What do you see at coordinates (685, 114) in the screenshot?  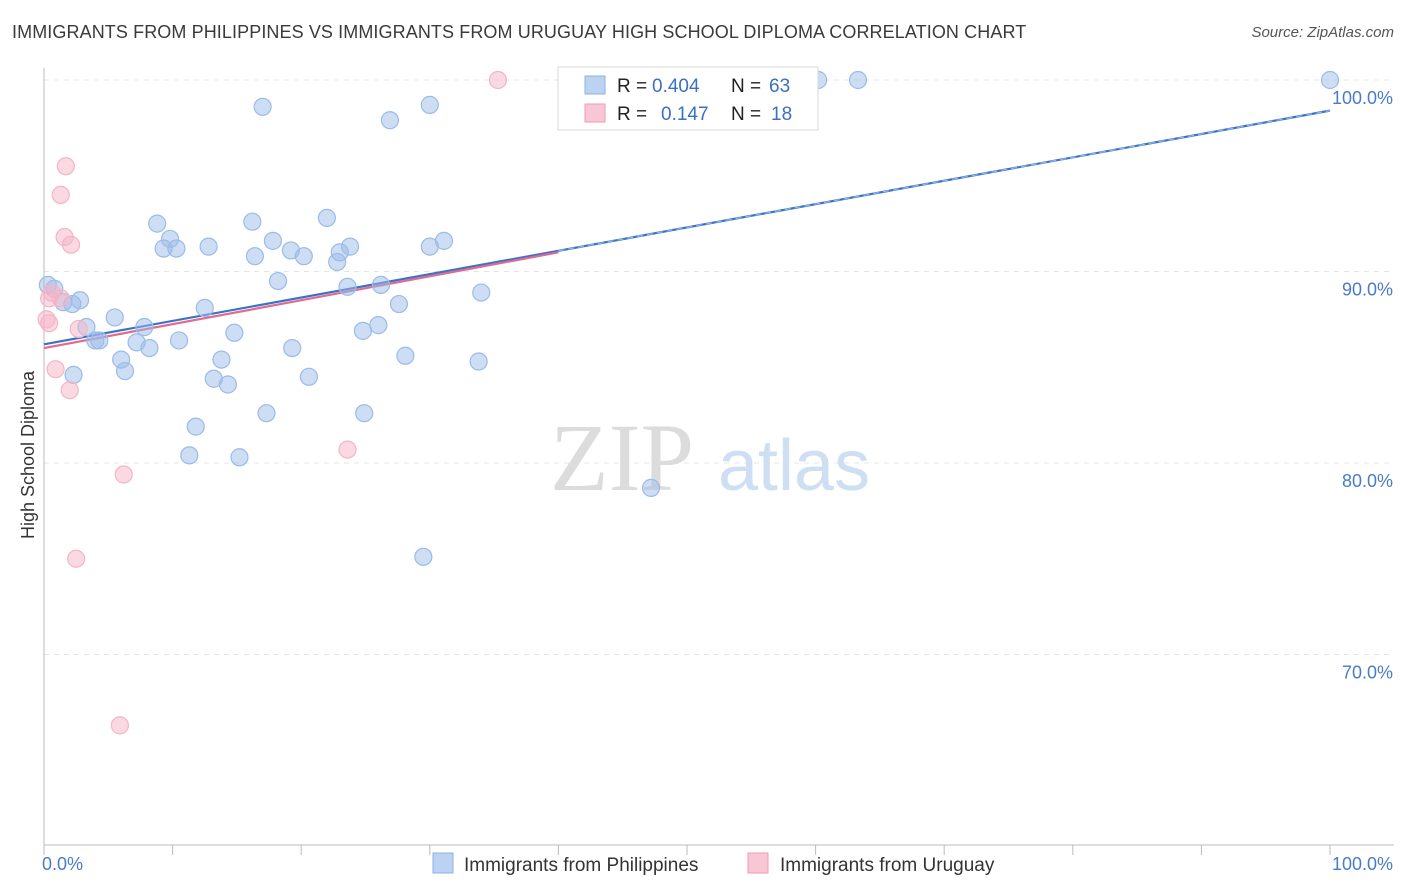 I see `legend-r-value-uruguay: 0.147` at bounding box center [685, 114].